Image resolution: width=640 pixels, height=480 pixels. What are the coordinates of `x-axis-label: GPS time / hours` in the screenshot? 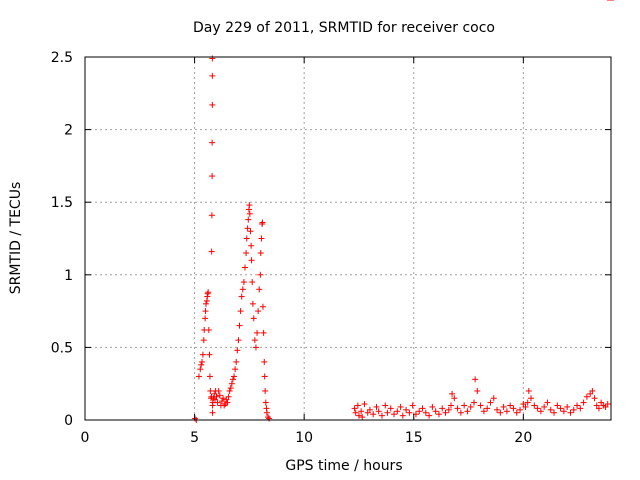 It's located at (343, 466).